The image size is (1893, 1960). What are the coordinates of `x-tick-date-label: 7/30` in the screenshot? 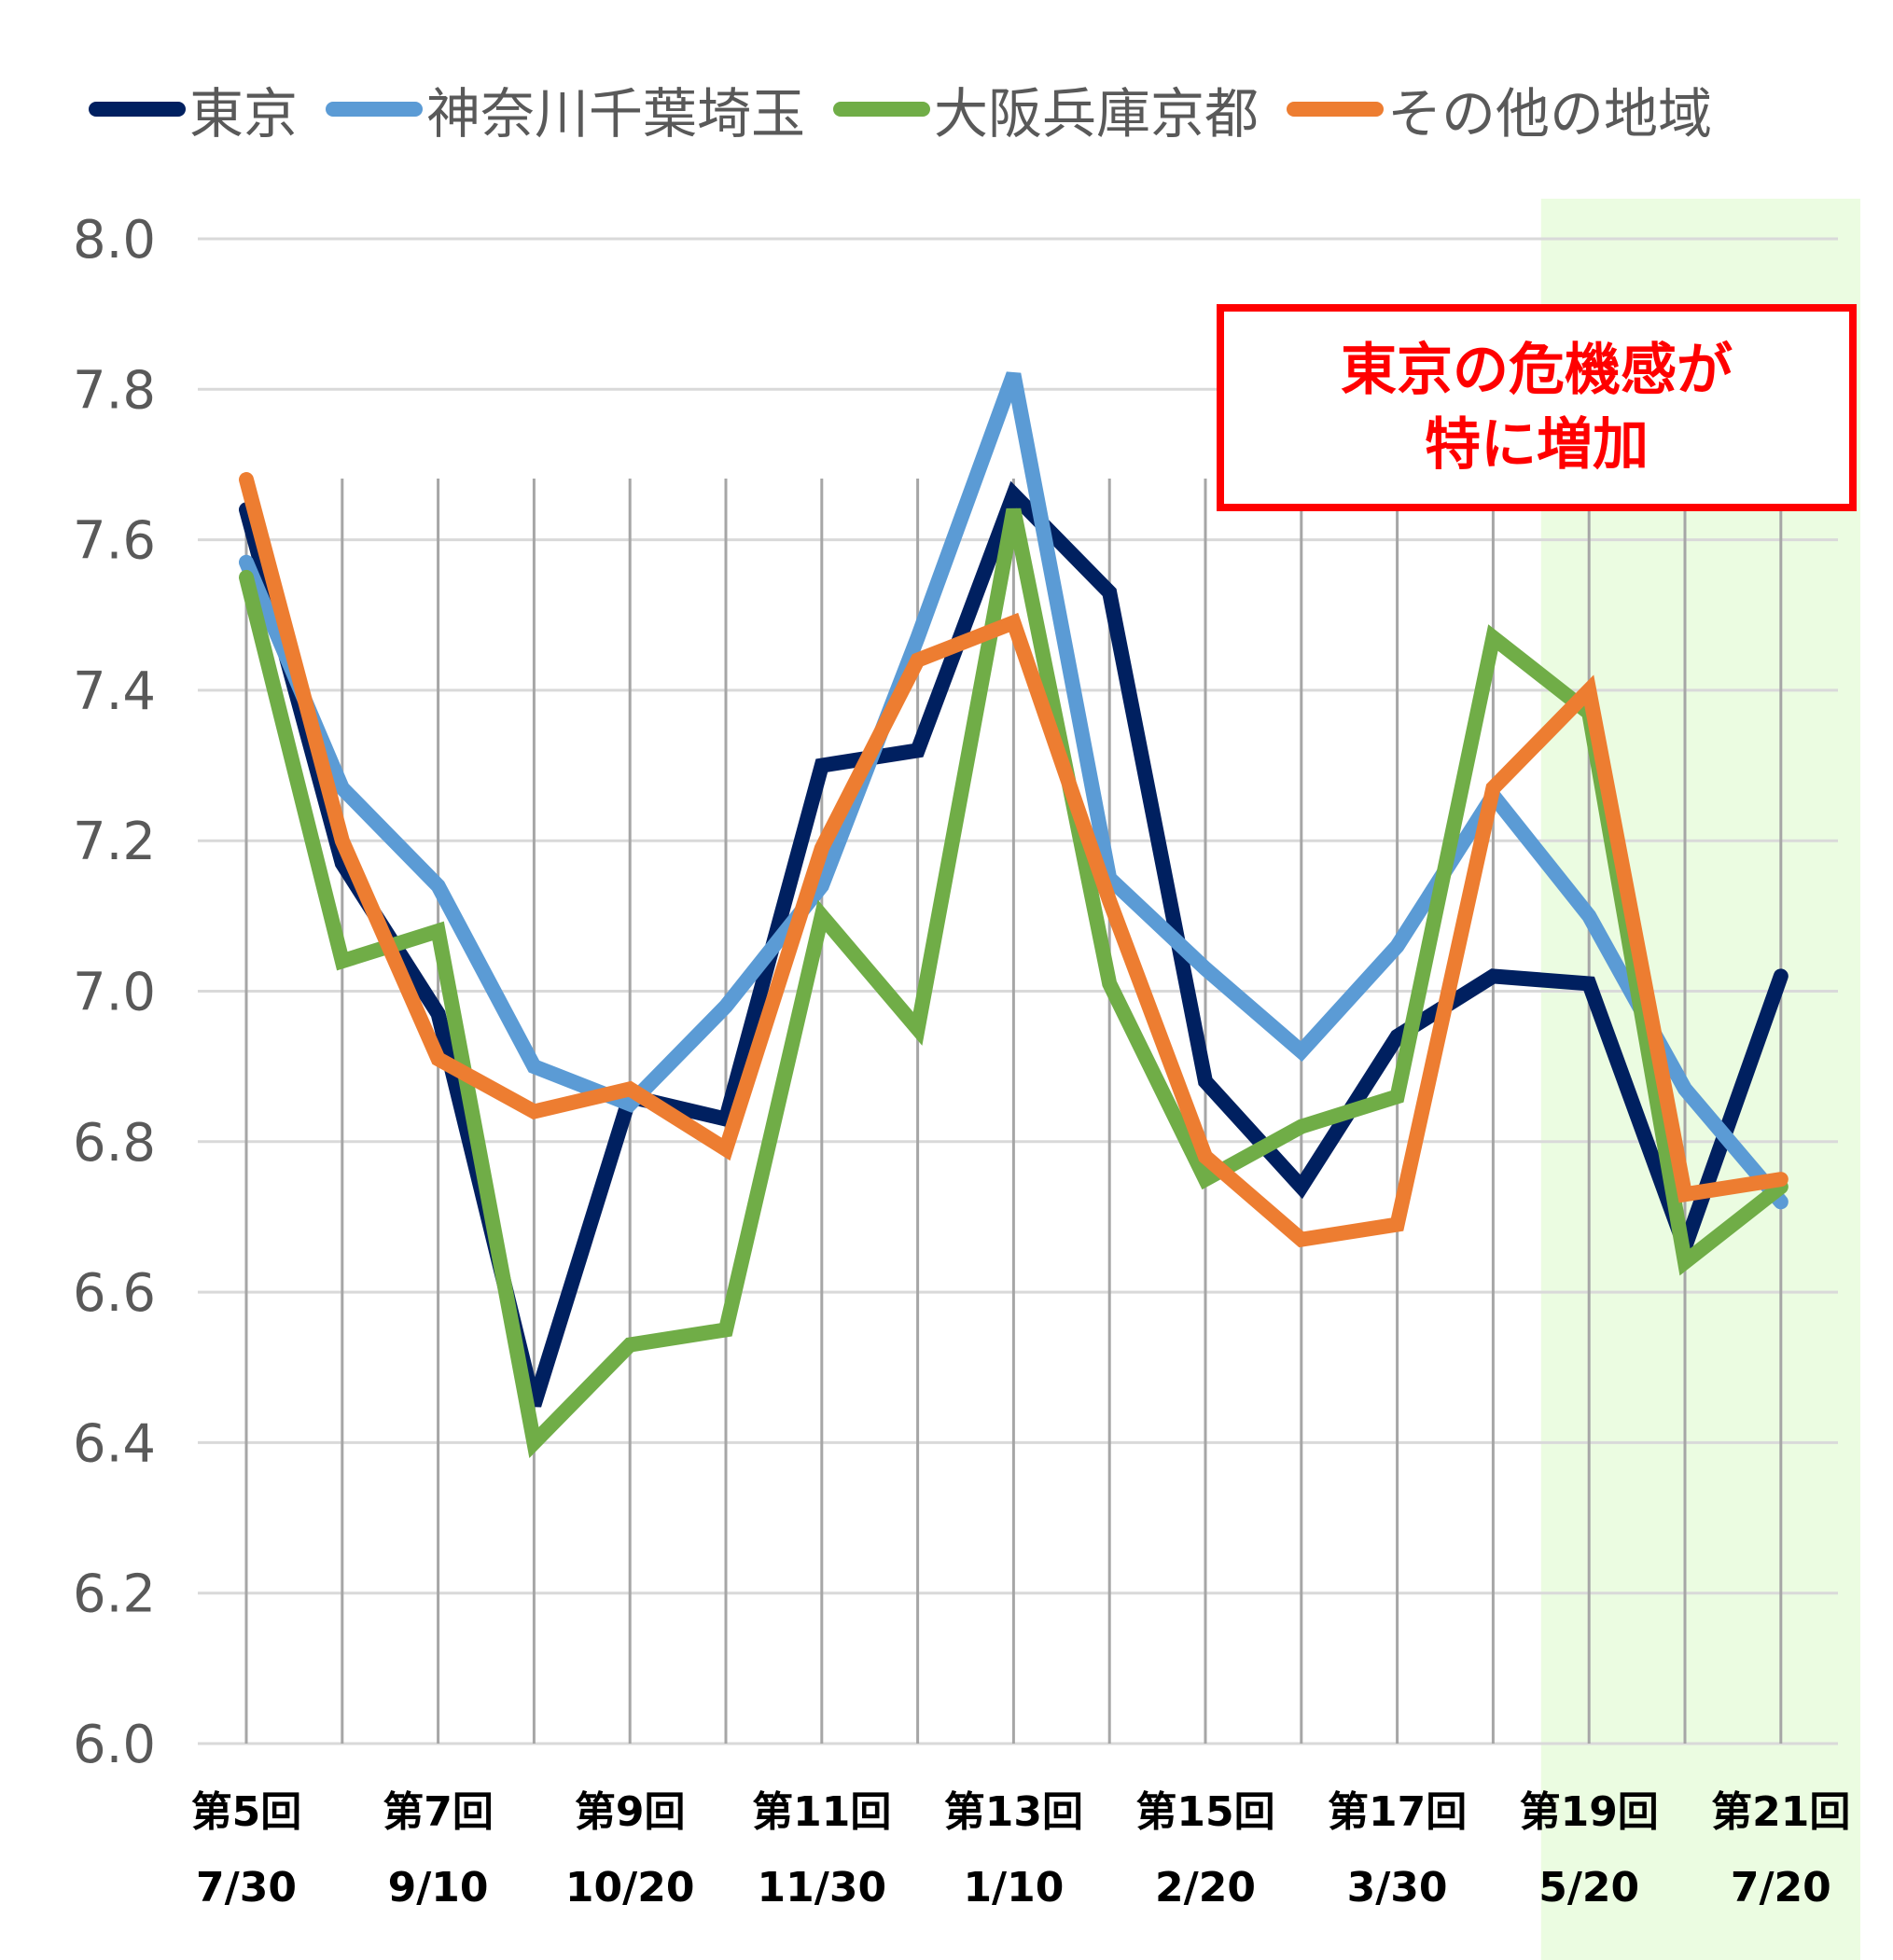 It's located at (246, 1888).